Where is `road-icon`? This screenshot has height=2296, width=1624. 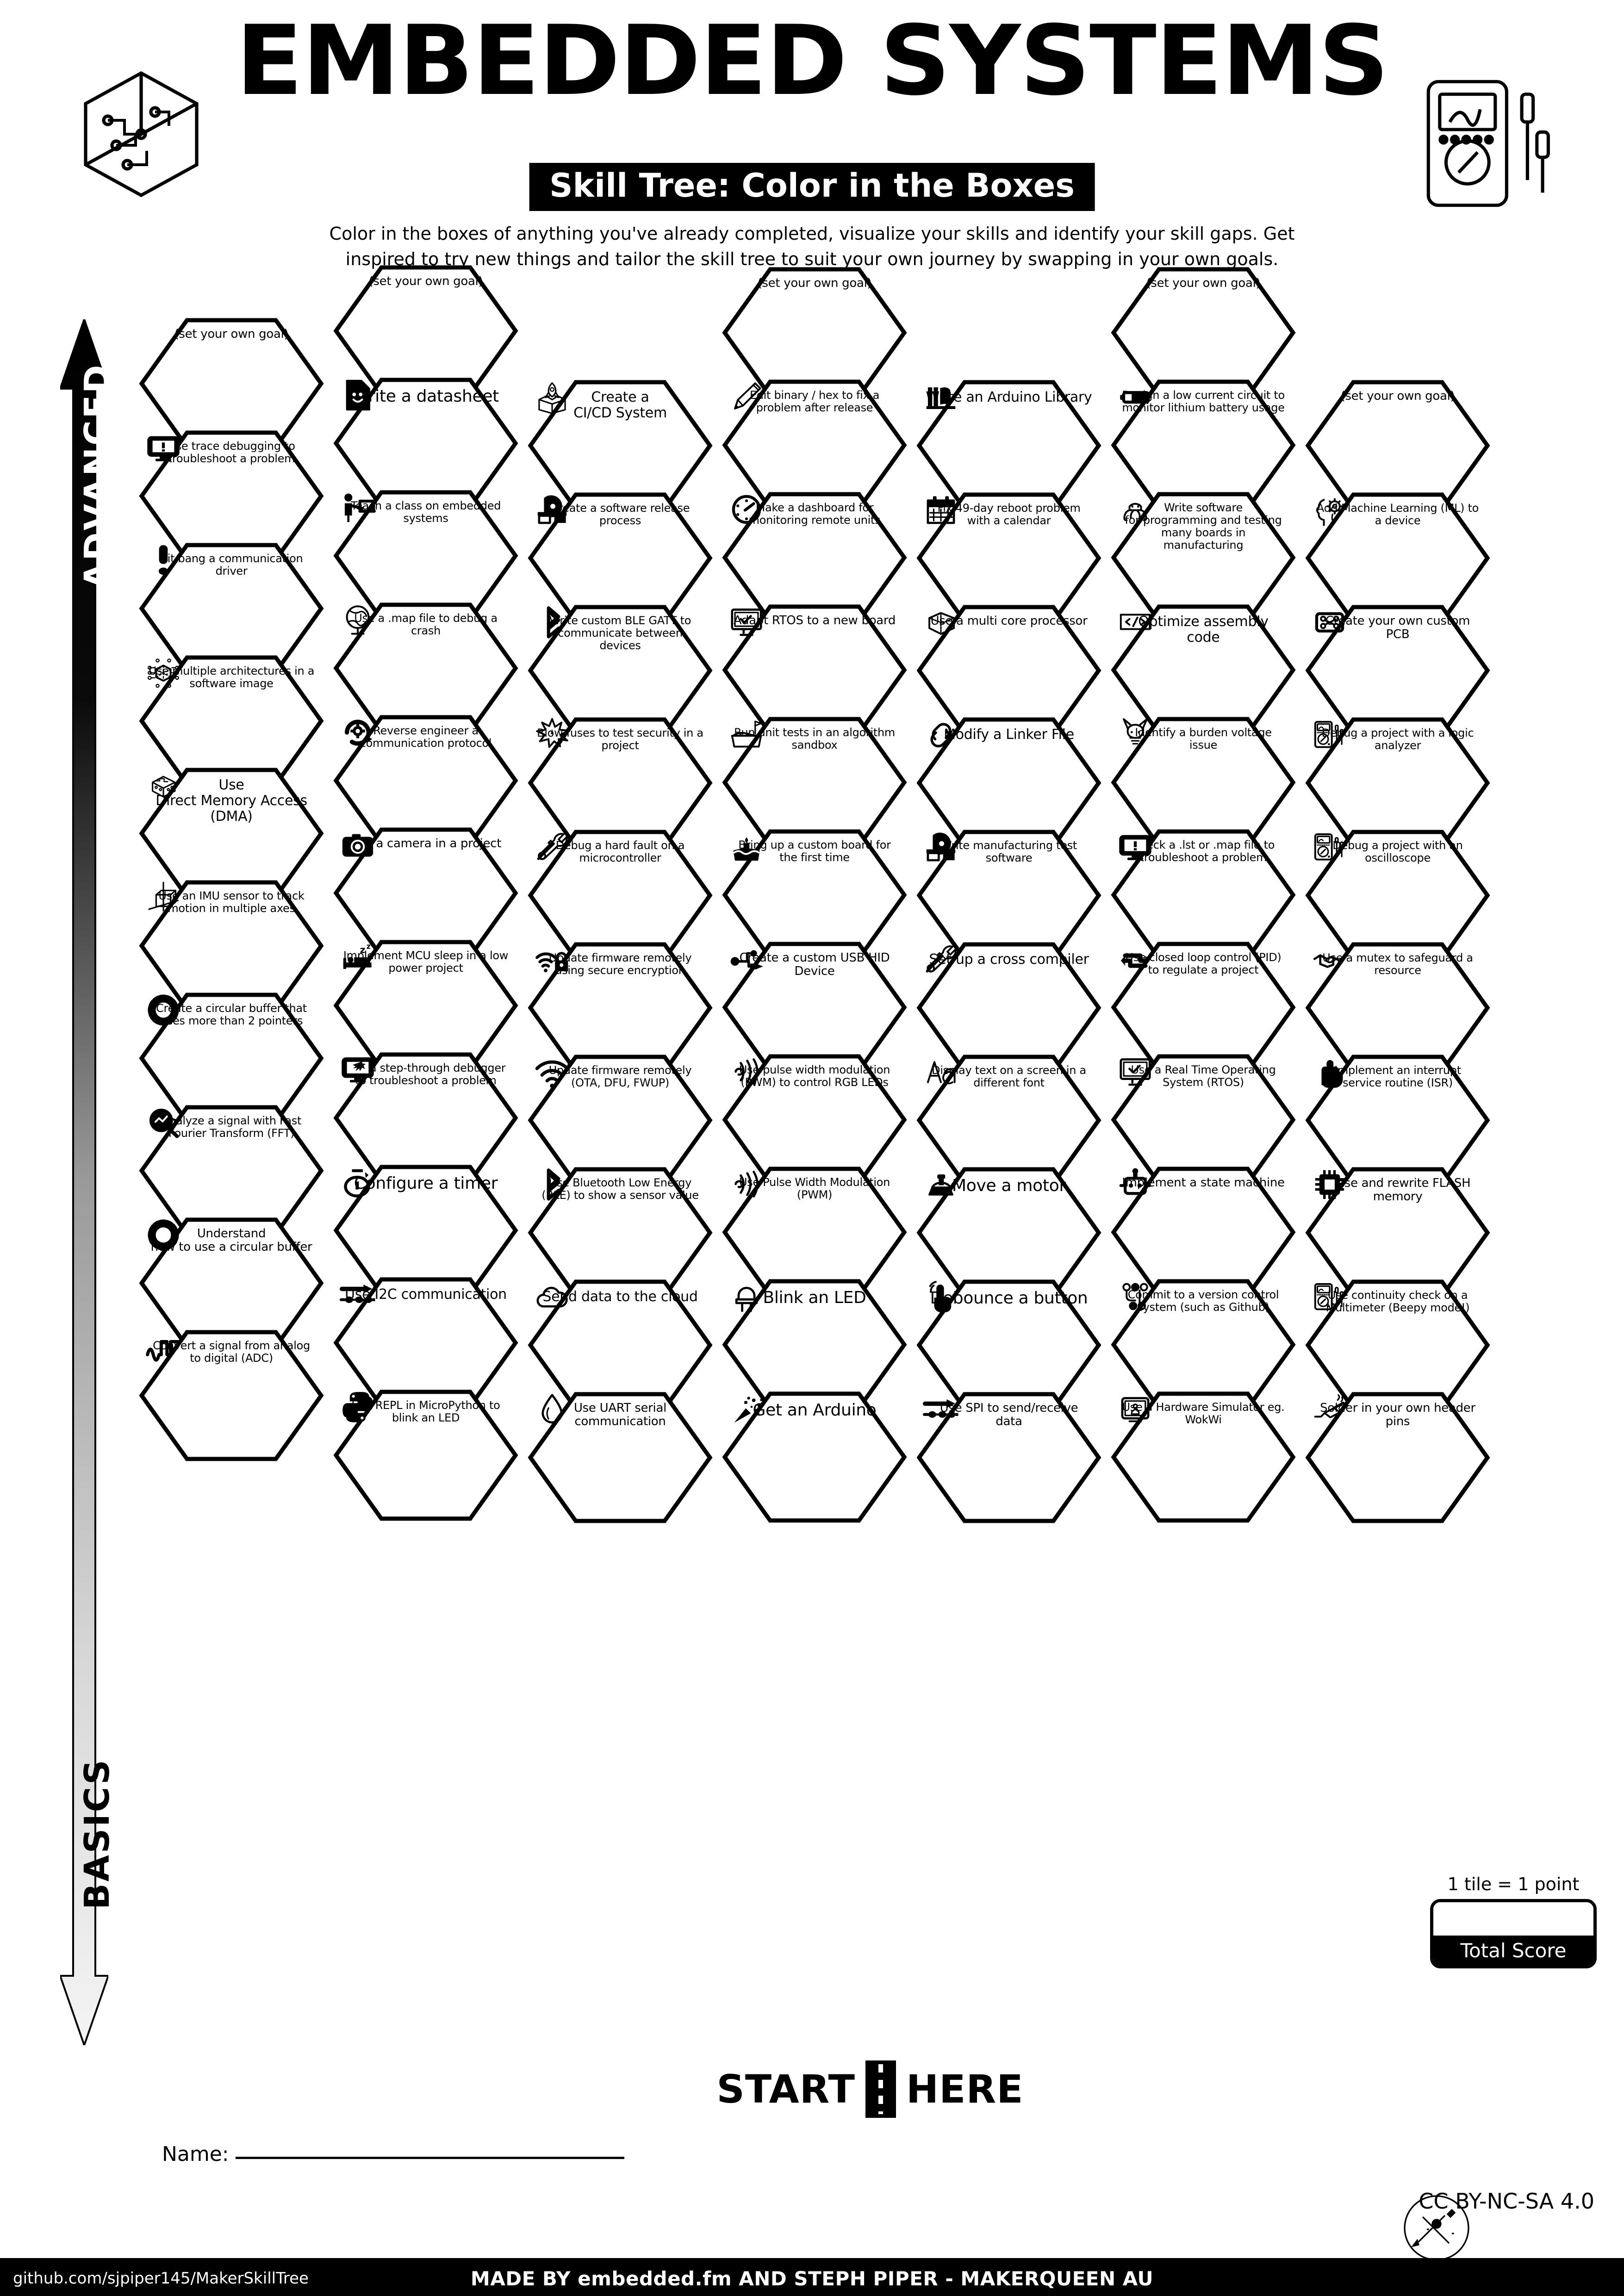
road-icon is located at coordinates (880, 2089).